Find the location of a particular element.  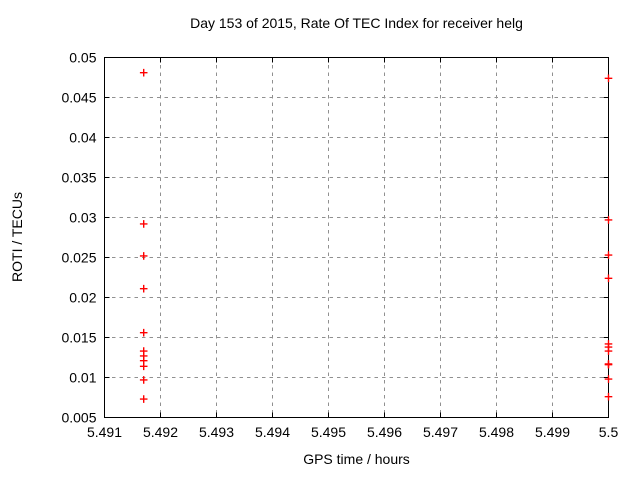

x-tick-label: 5.498 is located at coordinates (496, 432).